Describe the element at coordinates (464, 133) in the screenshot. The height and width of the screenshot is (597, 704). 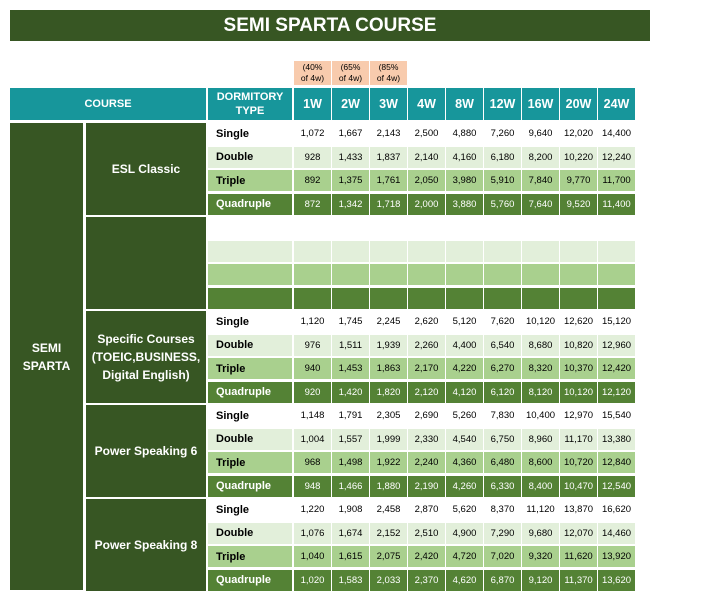
I see `price-cell: 4,880` at that location.